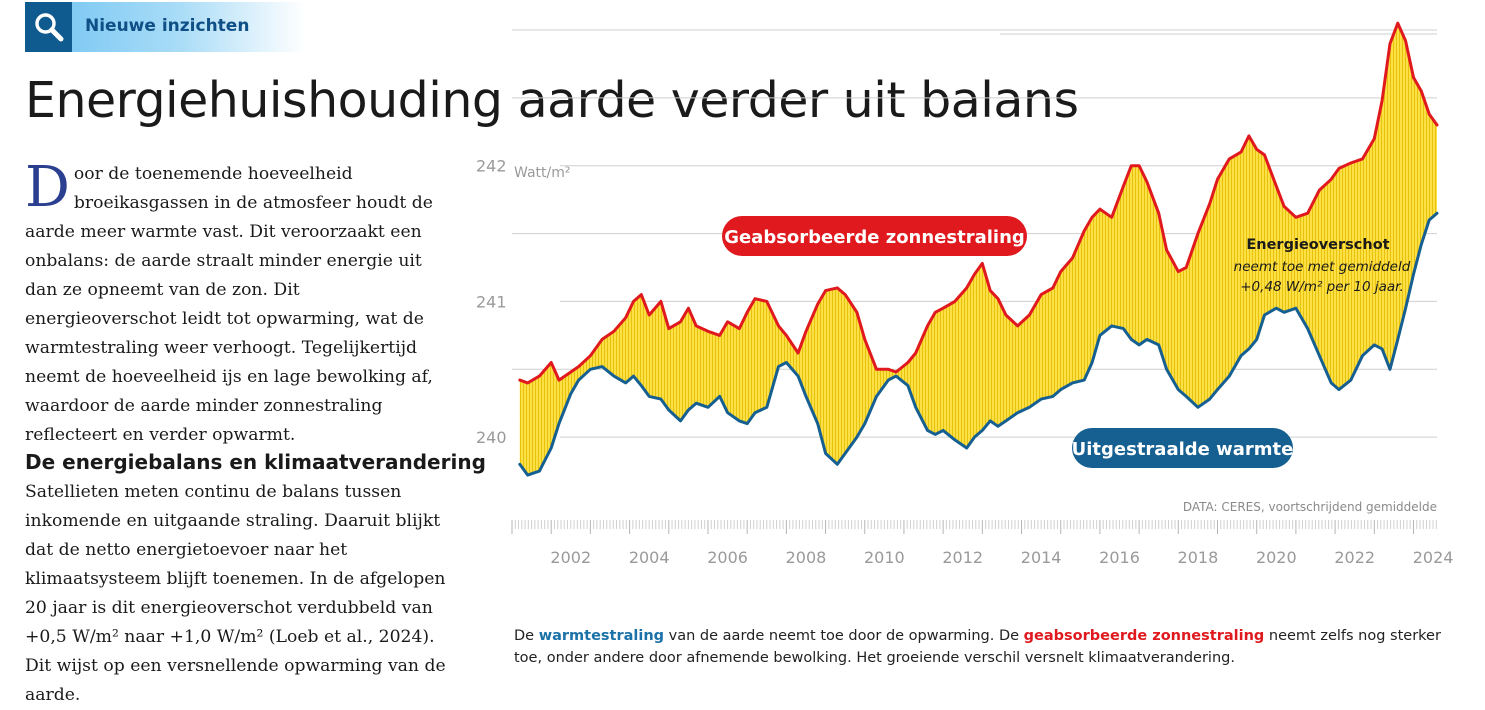 This screenshot has height=710, width=1485. I want to click on caption-keyword-absorbed: geabsorbeerde zonnestraling, so click(1144, 636).